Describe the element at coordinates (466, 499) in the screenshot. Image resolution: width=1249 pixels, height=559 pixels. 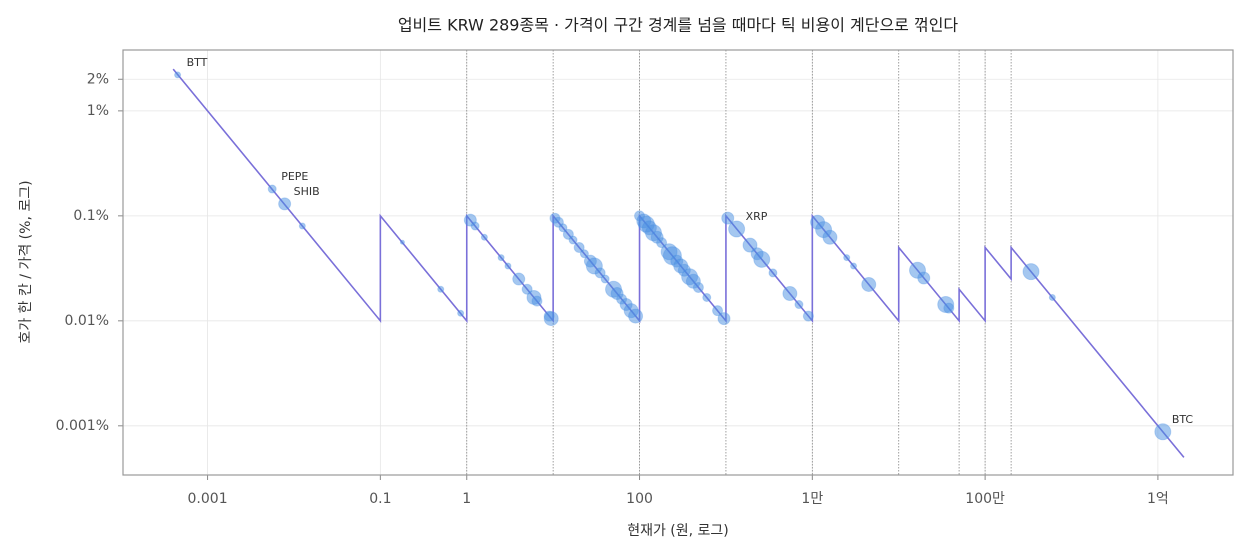
I see `x-tick-label: 1` at that location.